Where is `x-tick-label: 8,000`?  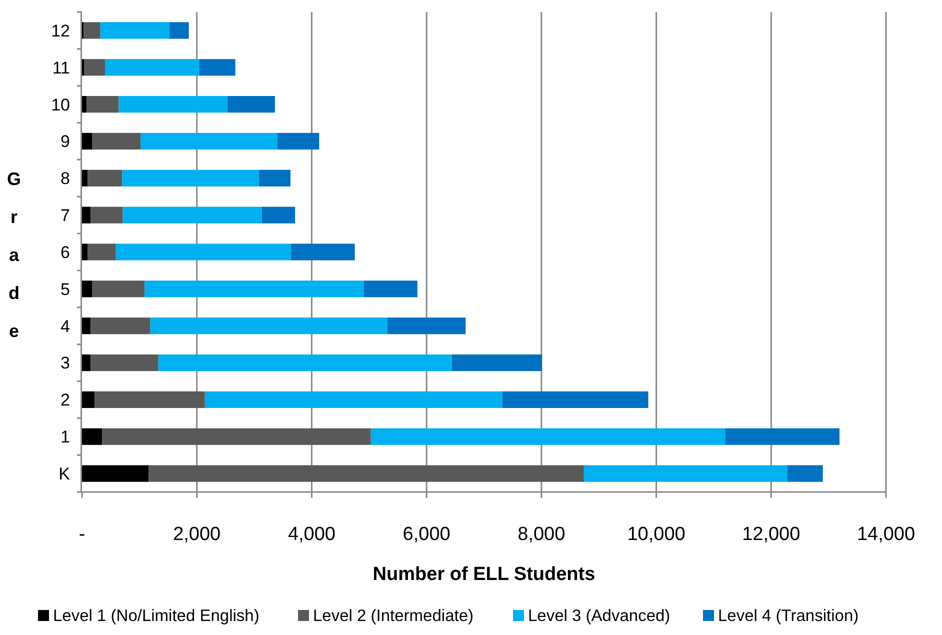 x-tick-label: 8,000 is located at coordinates (542, 534).